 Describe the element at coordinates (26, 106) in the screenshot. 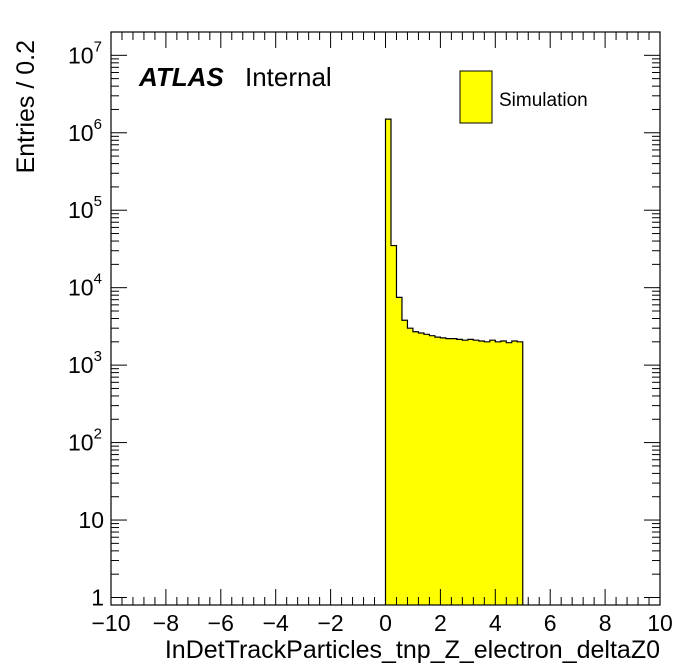

I see `y-axis-title: Entries / 0.2` at that location.